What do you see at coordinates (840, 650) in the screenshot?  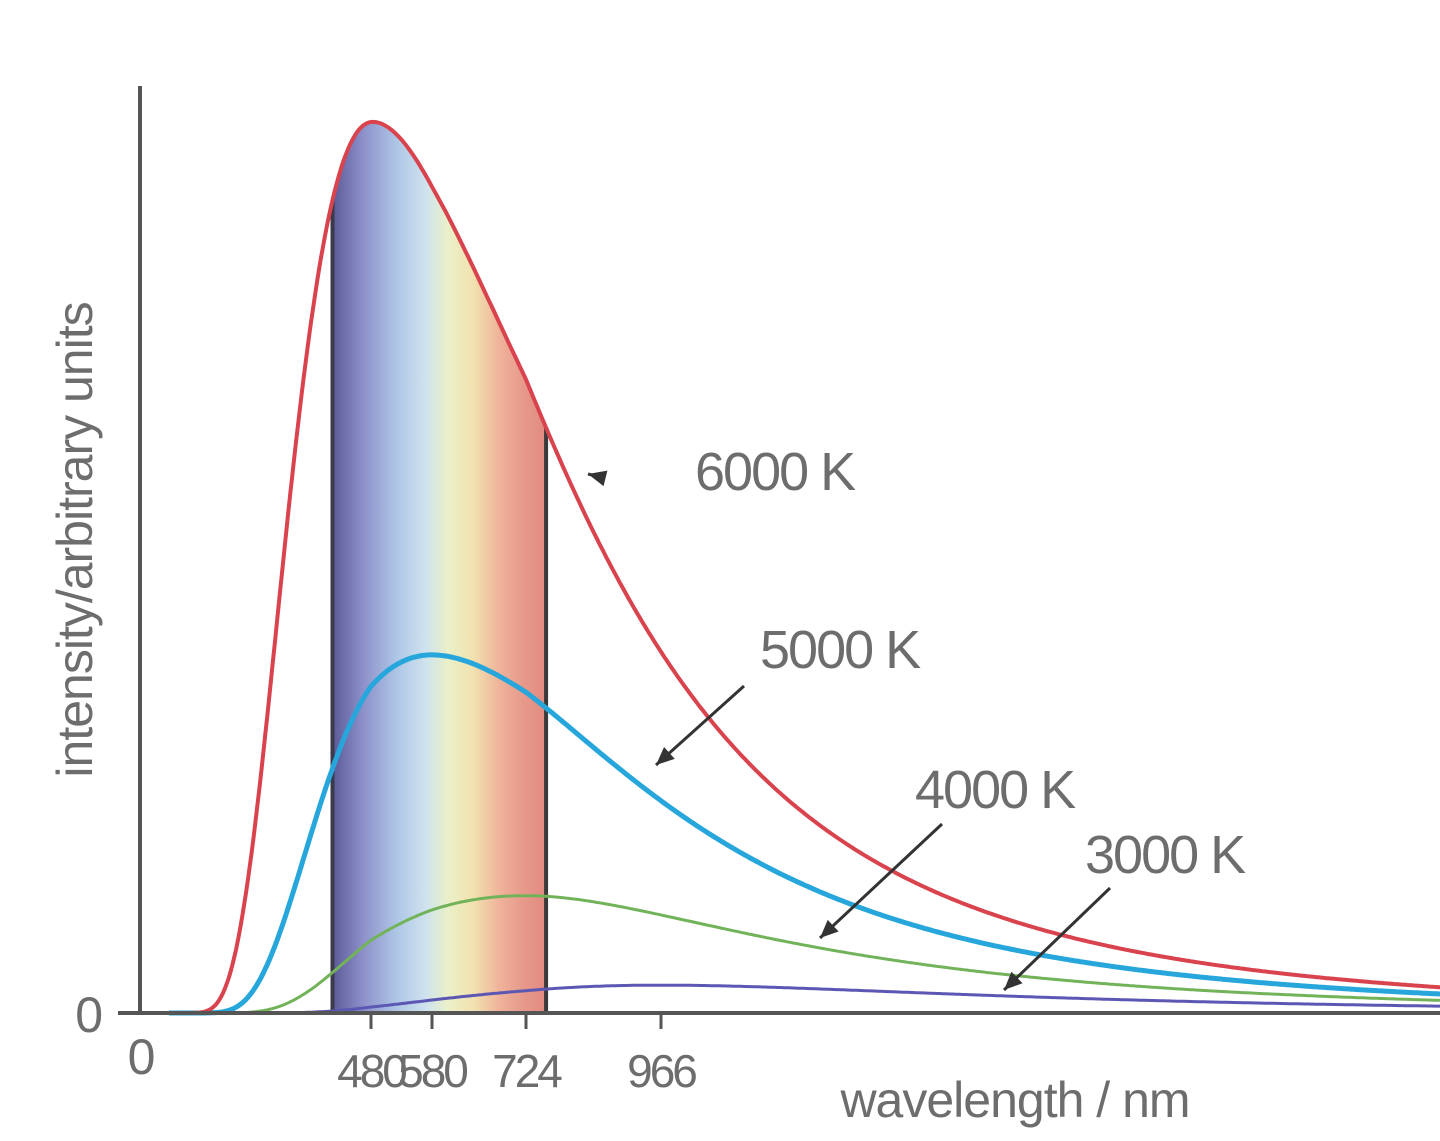 I see `series-label-5000k: 5000 K` at bounding box center [840, 650].